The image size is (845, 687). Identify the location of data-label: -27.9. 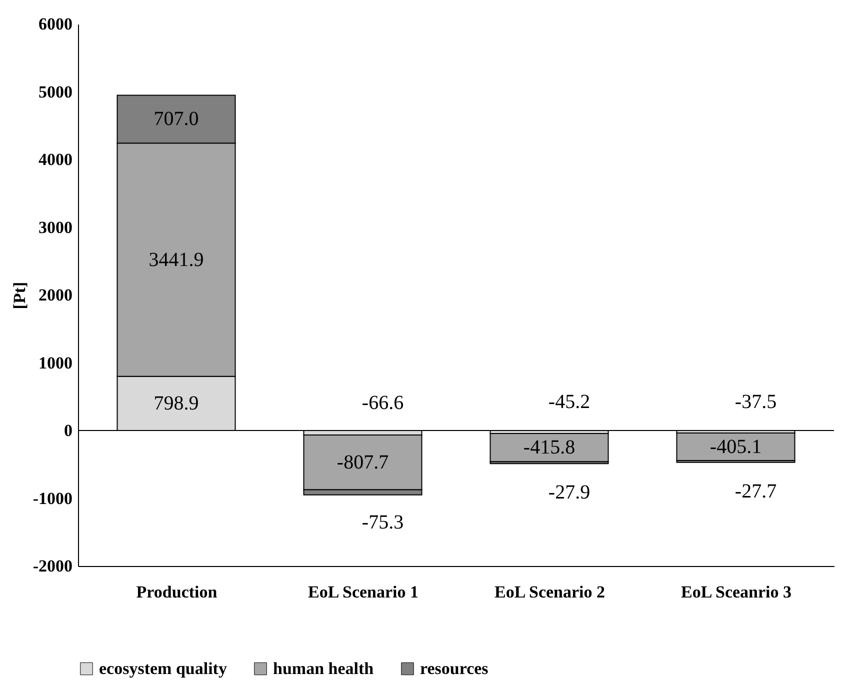
(569, 493).